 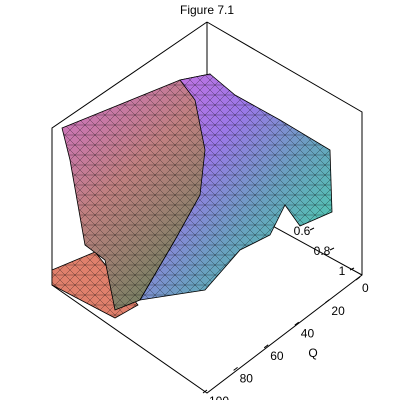 What do you see at coordinates (312, 353) in the screenshot?
I see `x-axis-label: Q` at bounding box center [312, 353].